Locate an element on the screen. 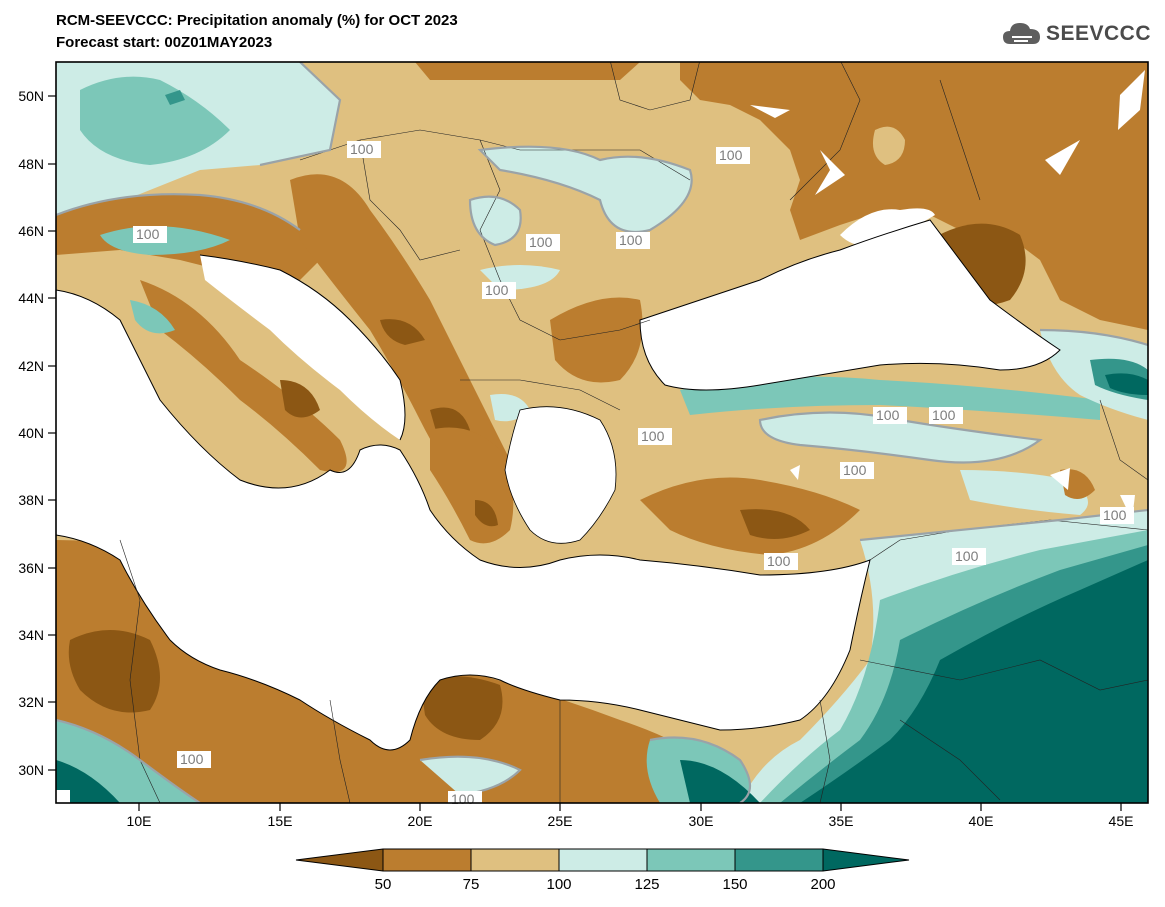 This screenshot has width=1165, height=907. black-sea-coastline is located at coordinates (850, 305).